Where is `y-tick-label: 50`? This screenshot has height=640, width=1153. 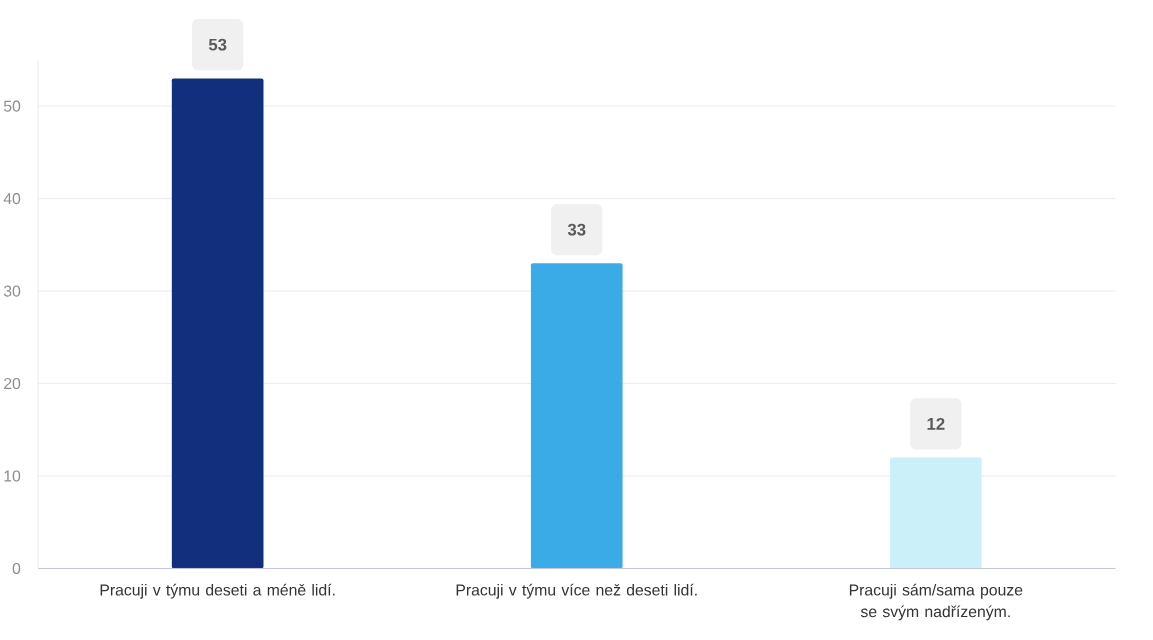 y-tick-label: 50 is located at coordinates (12, 106).